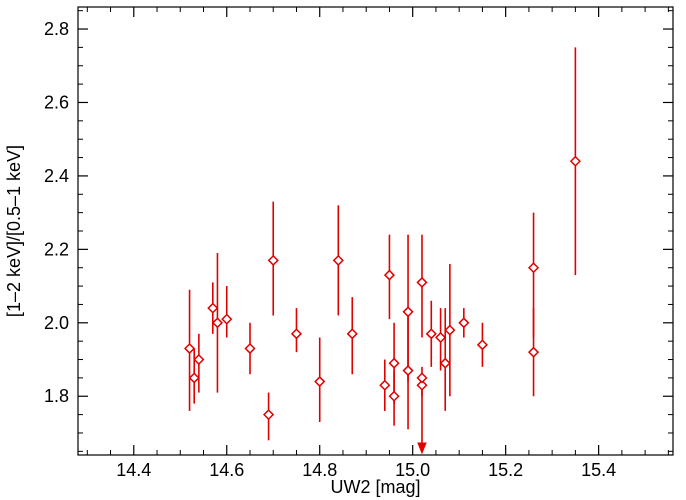 This screenshot has height=500, width=686. What do you see at coordinates (505, 470) in the screenshot?
I see `x-tick-label: 15.2` at bounding box center [505, 470].